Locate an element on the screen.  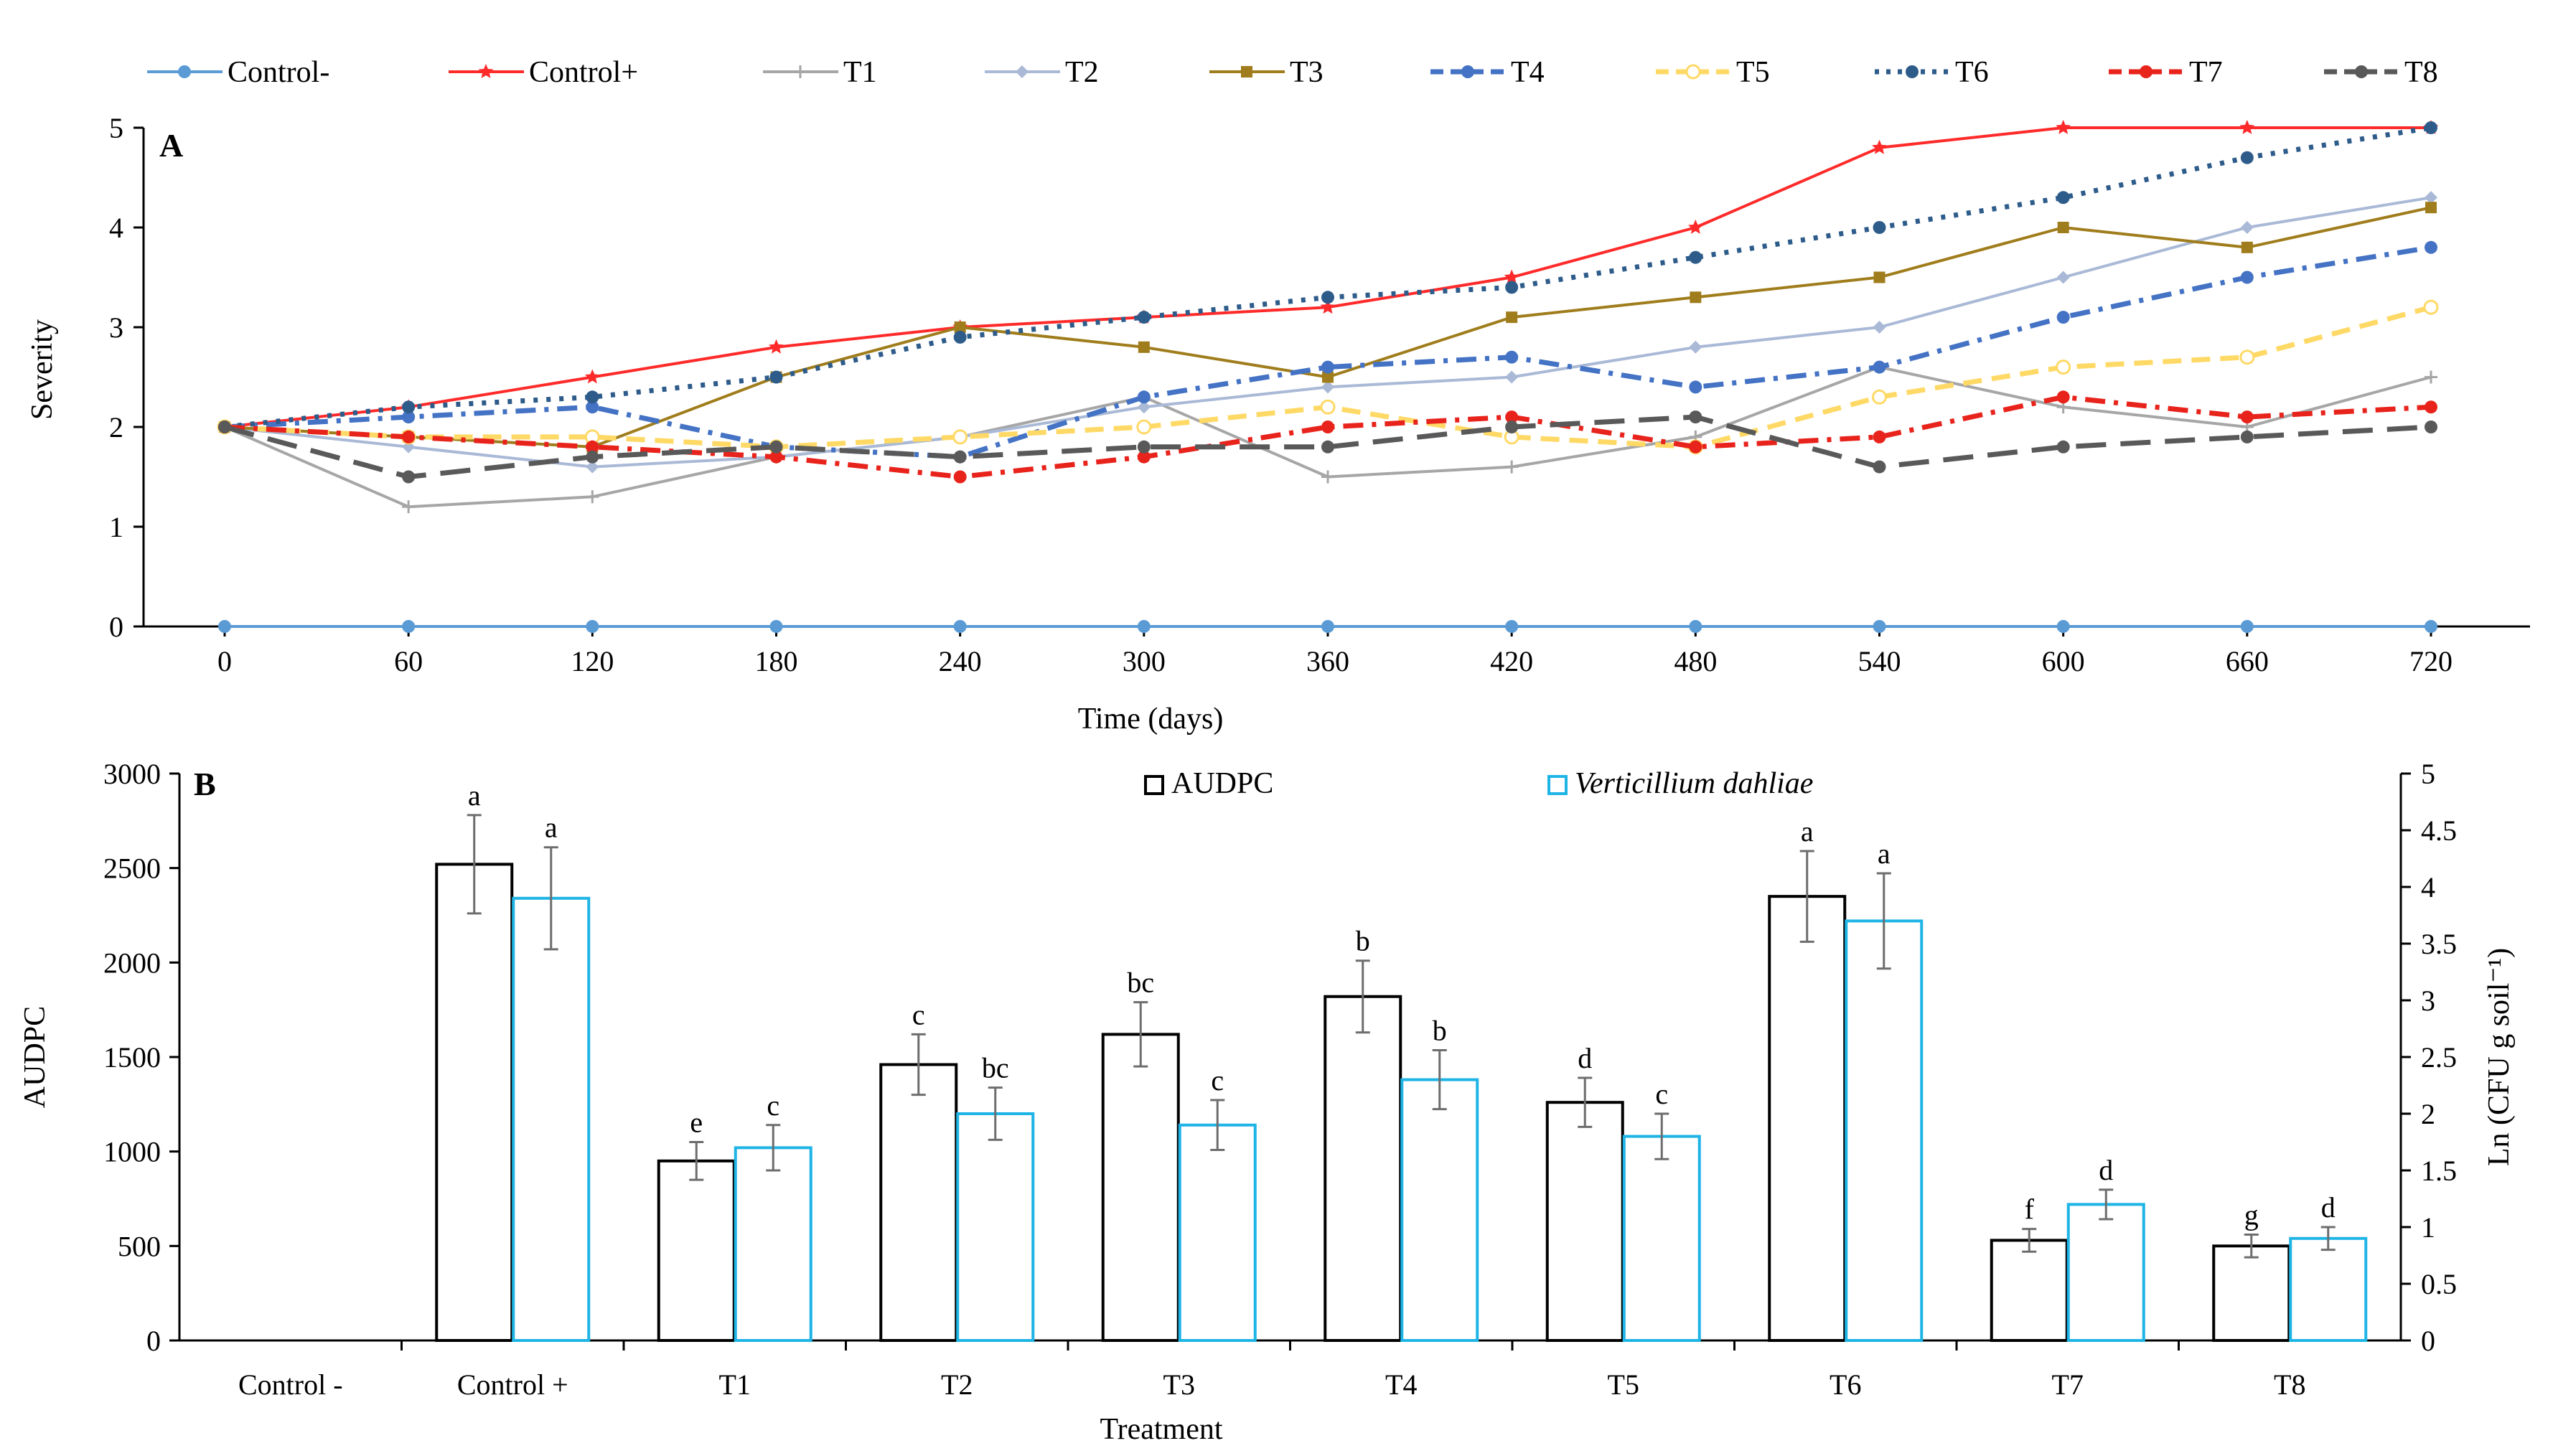
panel-a-ytick-label: 0 is located at coordinates (116, 627).